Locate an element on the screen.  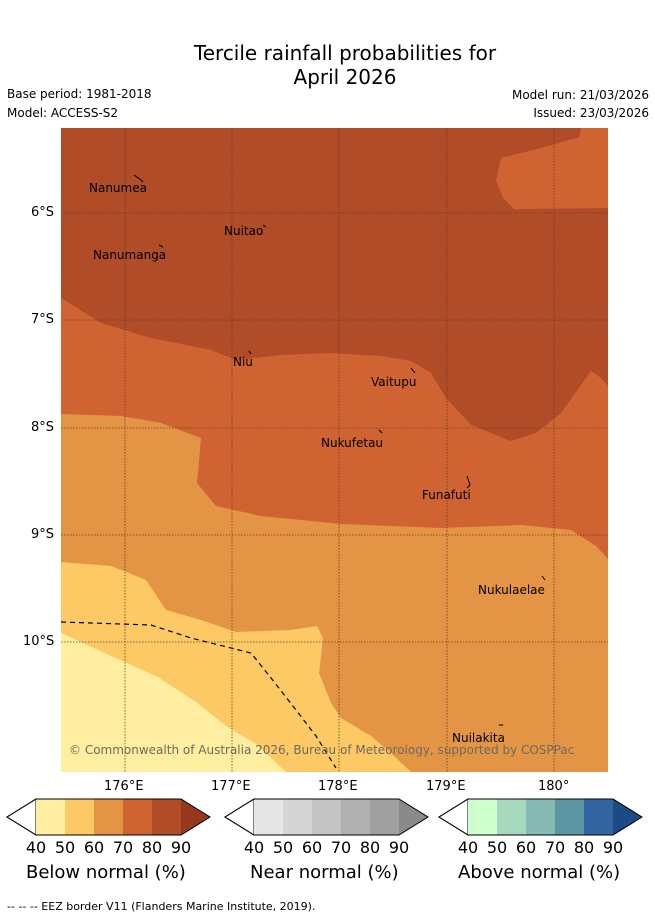
label-nuilakita: Nuilakita is located at coordinates (478, 738).